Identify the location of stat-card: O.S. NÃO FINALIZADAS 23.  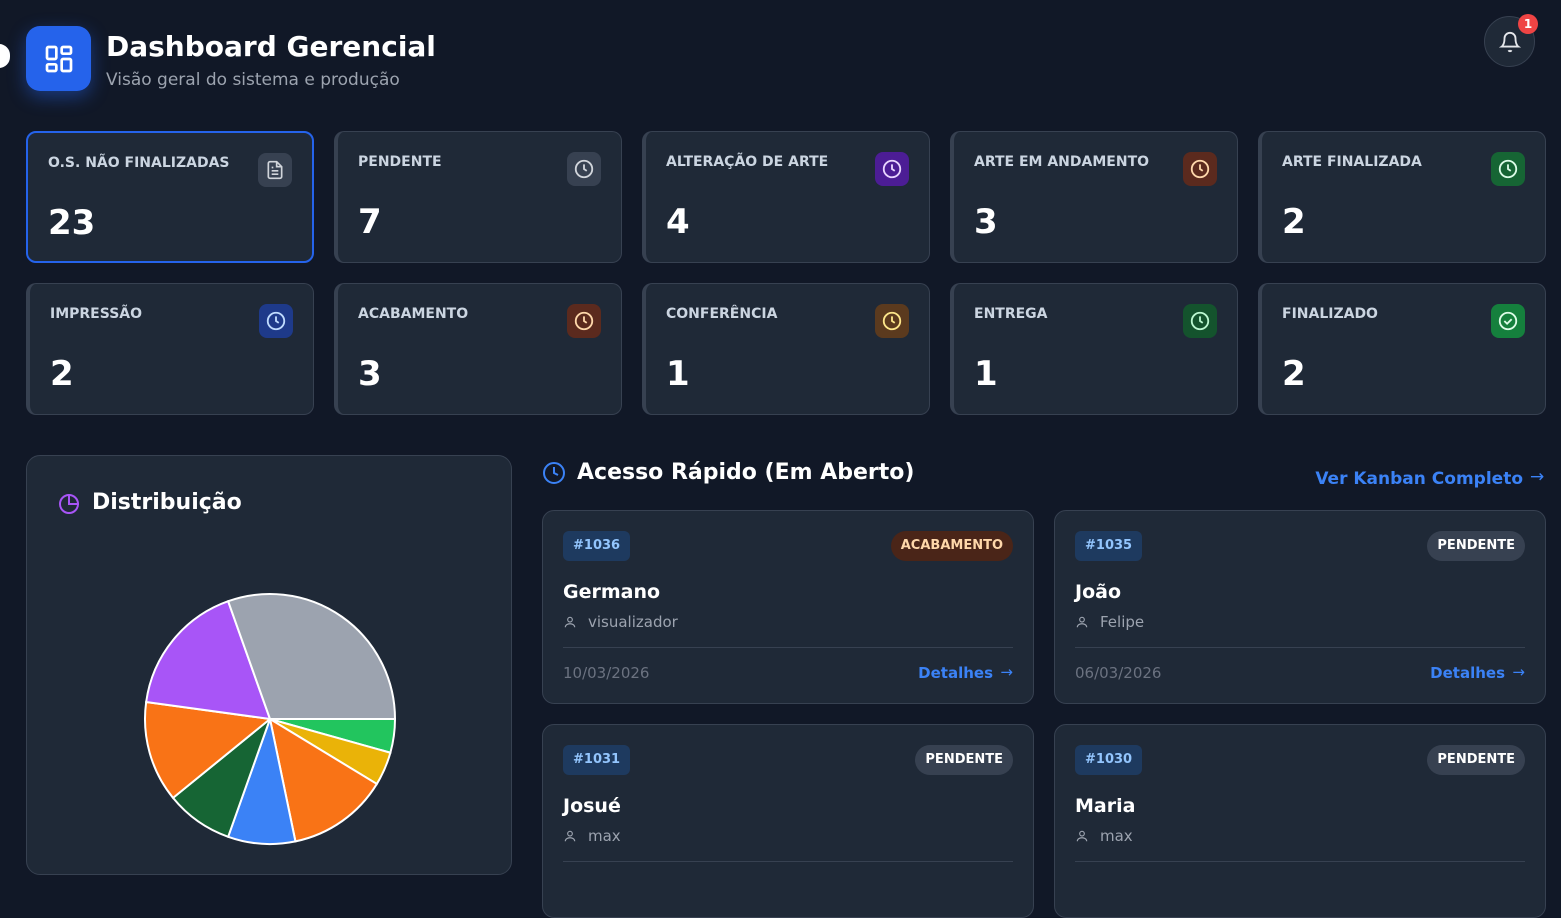
(170, 197).